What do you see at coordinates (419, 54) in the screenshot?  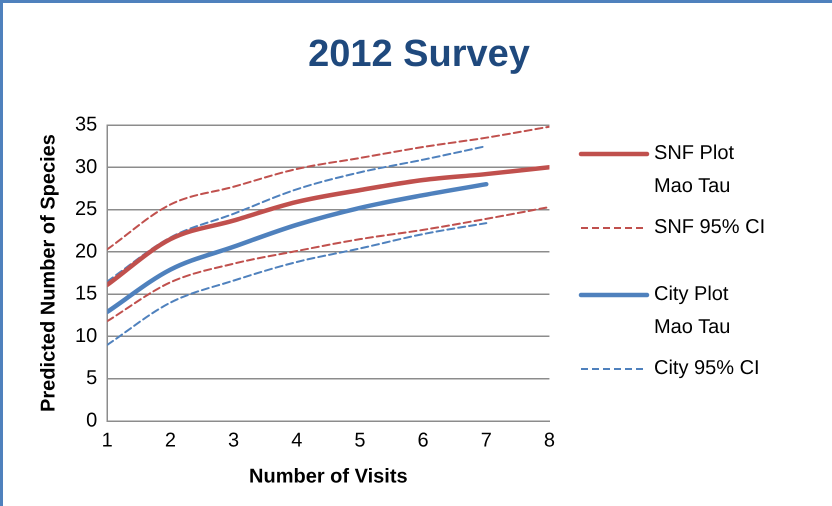 I see `chart-title: 2012 Survey` at bounding box center [419, 54].